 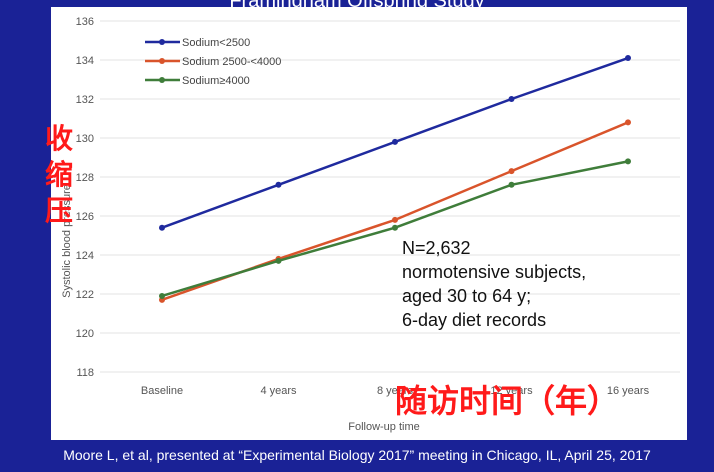 What do you see at coordinates (216, 81) in the screenshot?
I see `legend-label: Sodium≥4000` at bounding box center [216, 81].